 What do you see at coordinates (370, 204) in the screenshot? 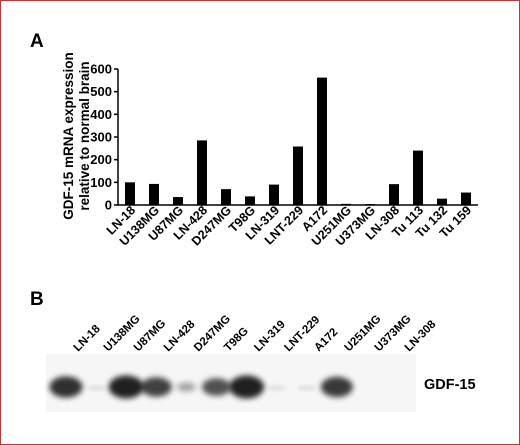
I see `bar-u373mg` at bounding box center [370, 204].